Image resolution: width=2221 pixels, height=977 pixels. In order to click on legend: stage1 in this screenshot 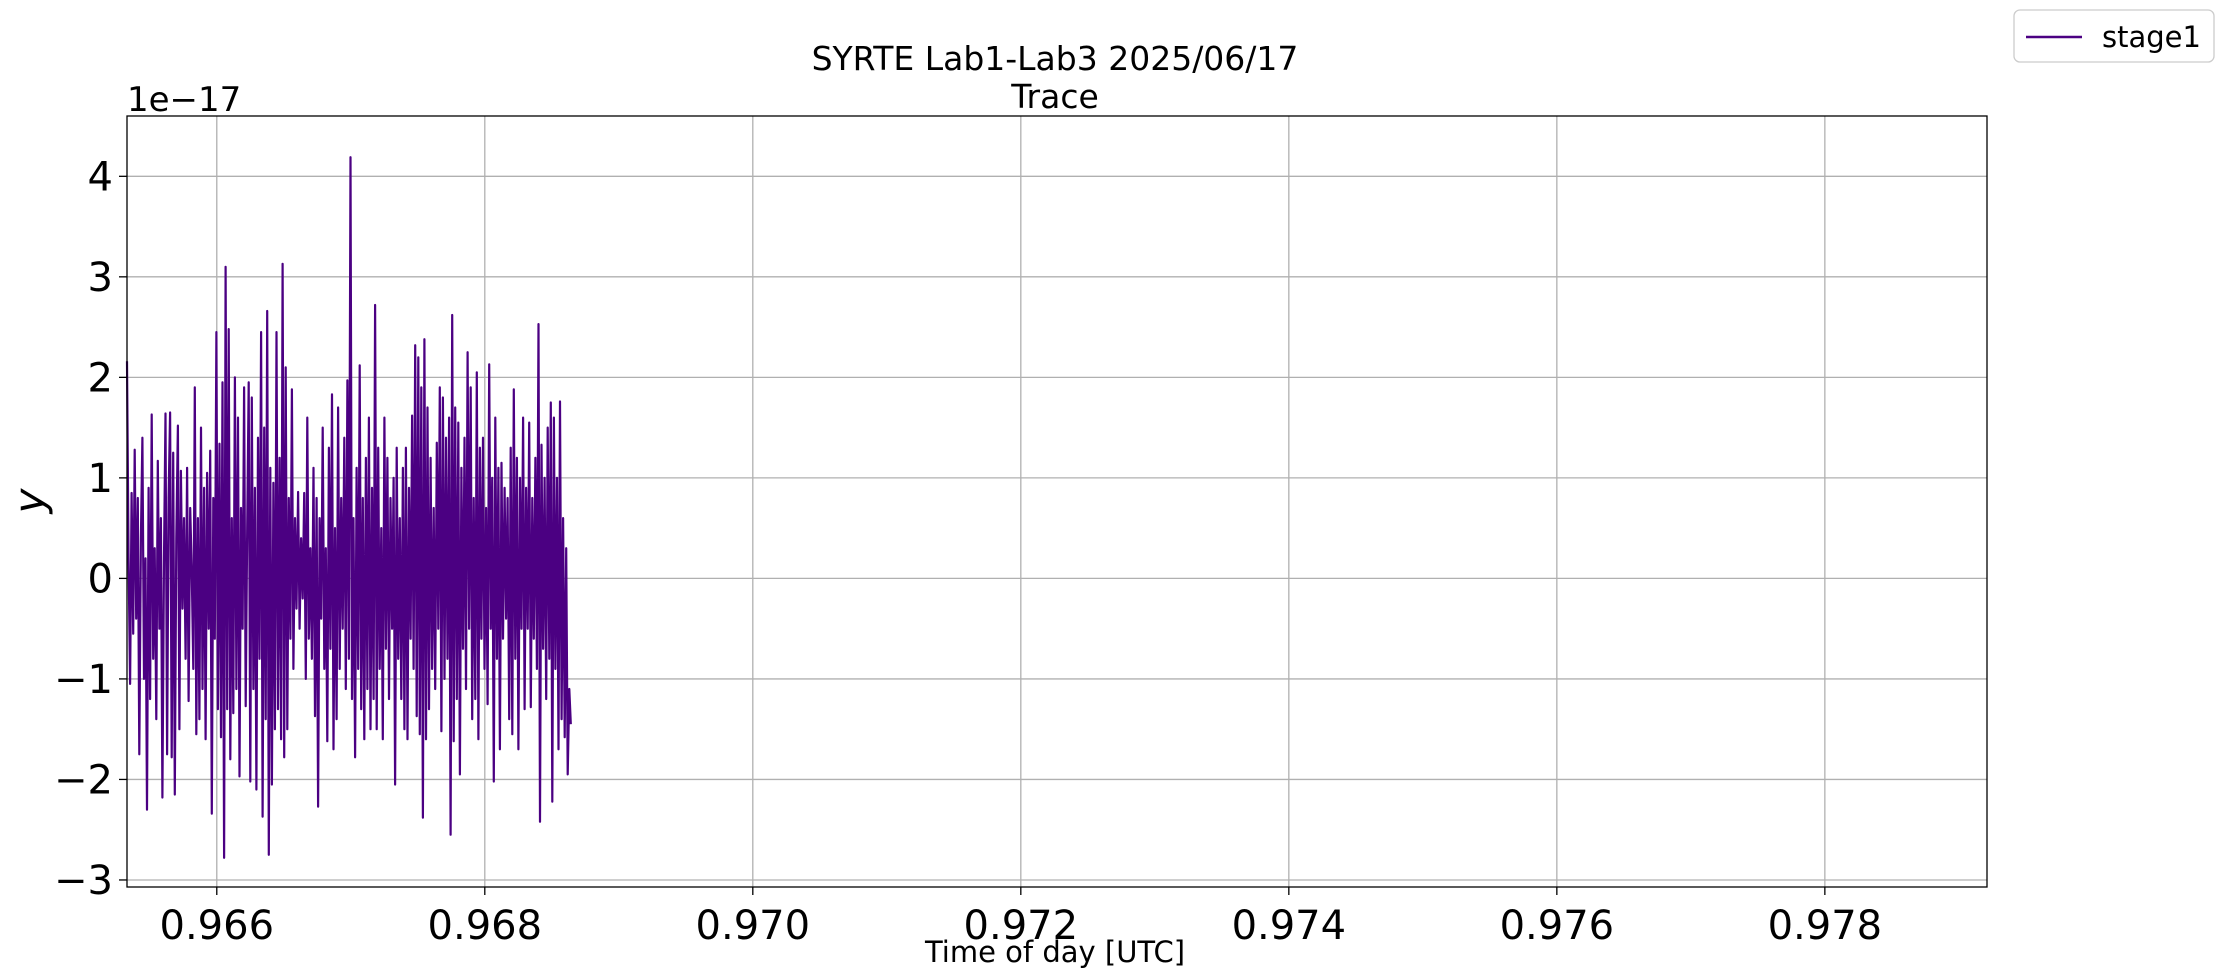, I will do `click(2114, 36)`.